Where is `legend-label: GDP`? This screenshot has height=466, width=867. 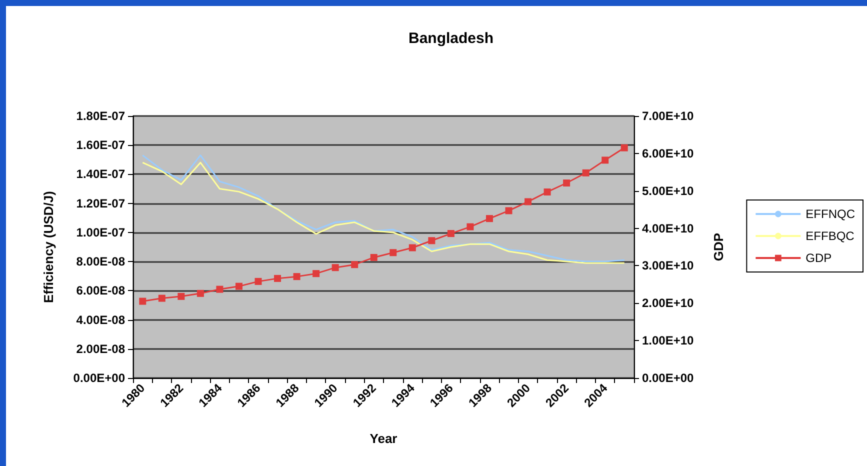 legend-label: GDP is located at coordinates (819, 258).